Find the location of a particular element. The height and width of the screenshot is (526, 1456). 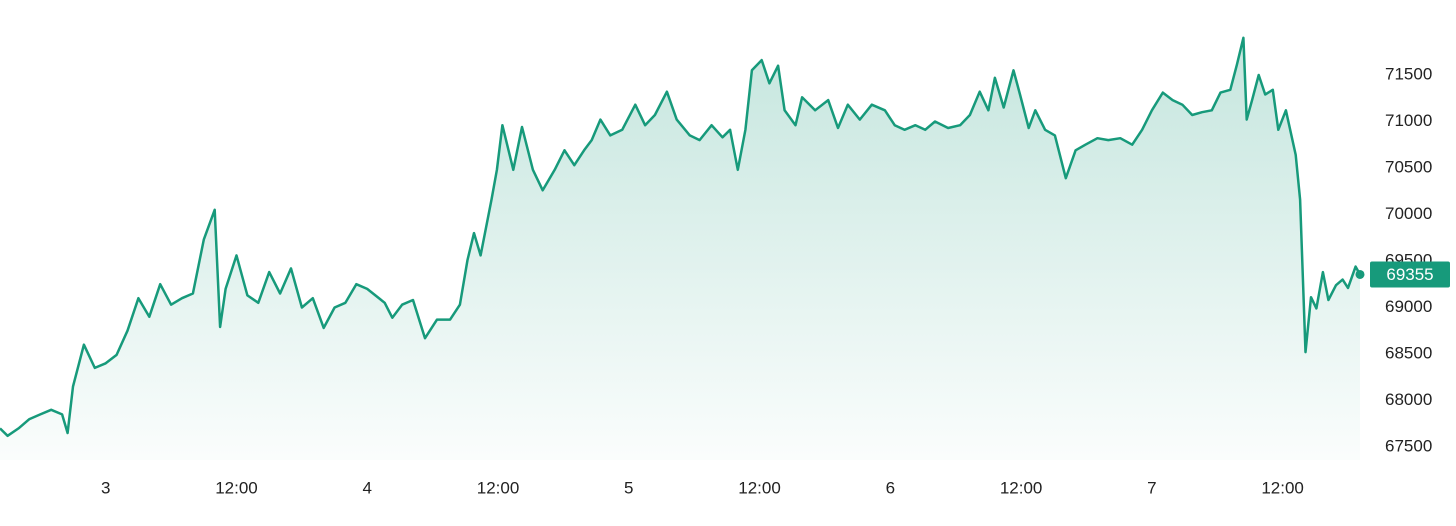

x-tick-label: 3 is located at coordinates (105, 487).